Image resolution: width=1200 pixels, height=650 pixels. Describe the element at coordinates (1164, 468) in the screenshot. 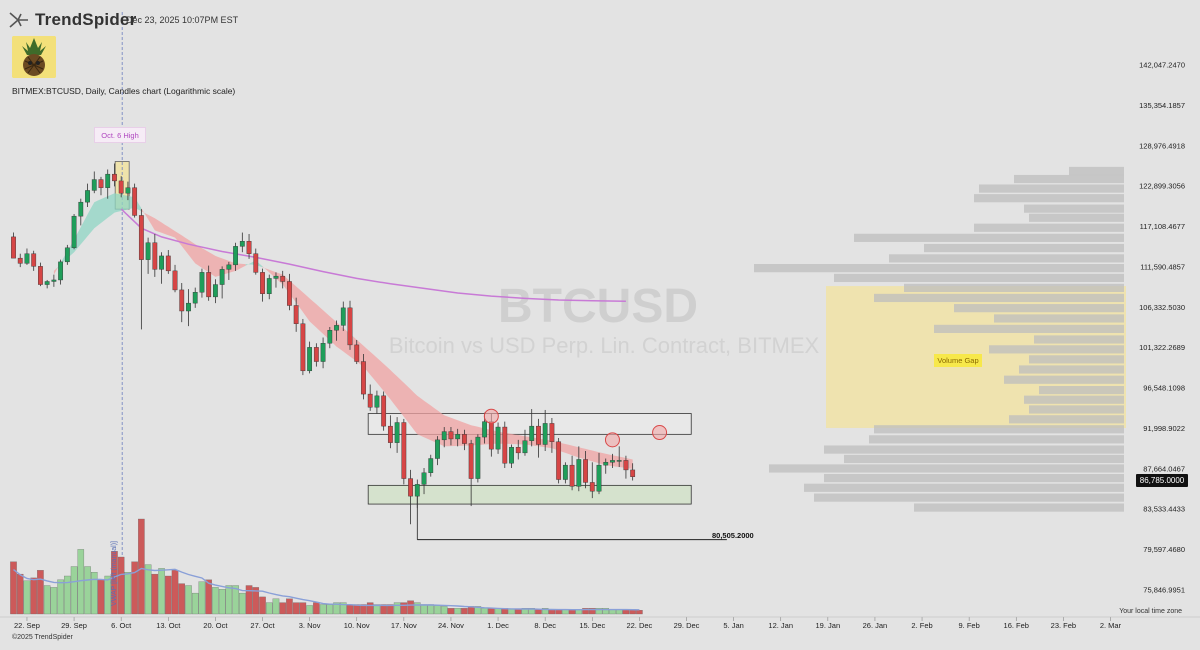

I see `y-axis-tick-label: 87,664.0467` at that location.